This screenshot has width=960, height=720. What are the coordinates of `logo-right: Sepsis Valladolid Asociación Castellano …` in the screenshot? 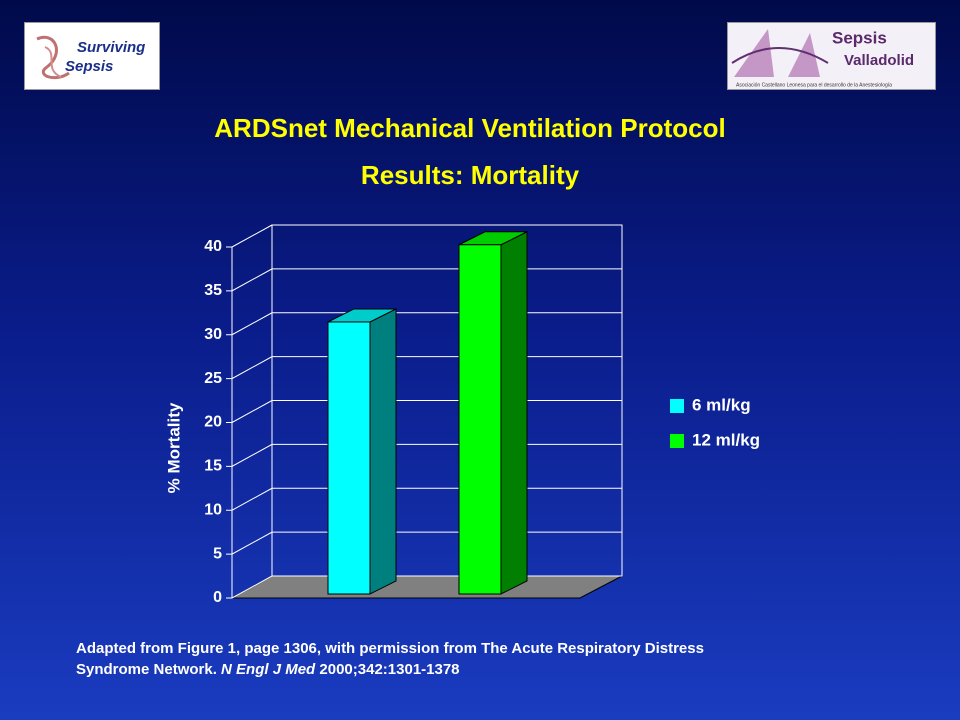 It's located at (831, 56).